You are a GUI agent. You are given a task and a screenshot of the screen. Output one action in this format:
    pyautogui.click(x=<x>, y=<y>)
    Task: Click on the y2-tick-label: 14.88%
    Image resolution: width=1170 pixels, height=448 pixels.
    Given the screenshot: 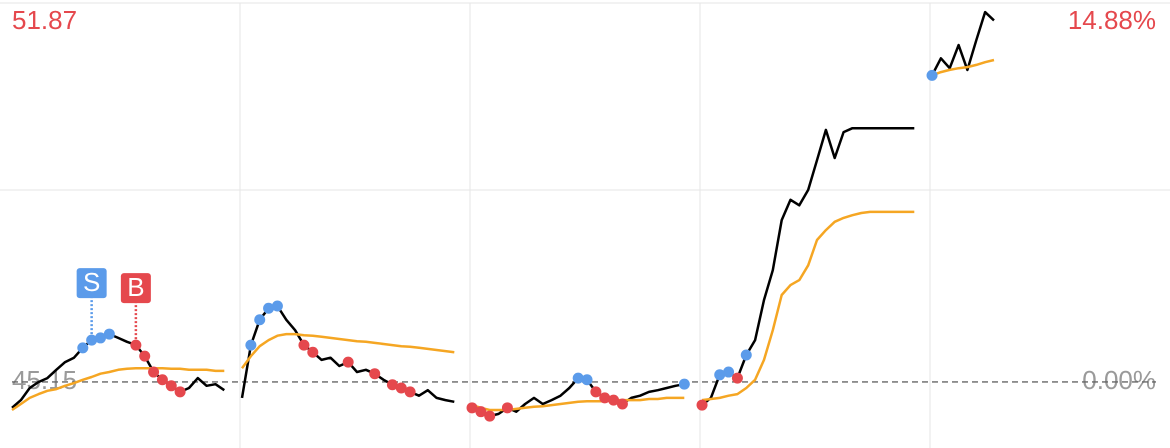 What is the action you would take?
    pyautogui.click(x=1112, y=20)
    